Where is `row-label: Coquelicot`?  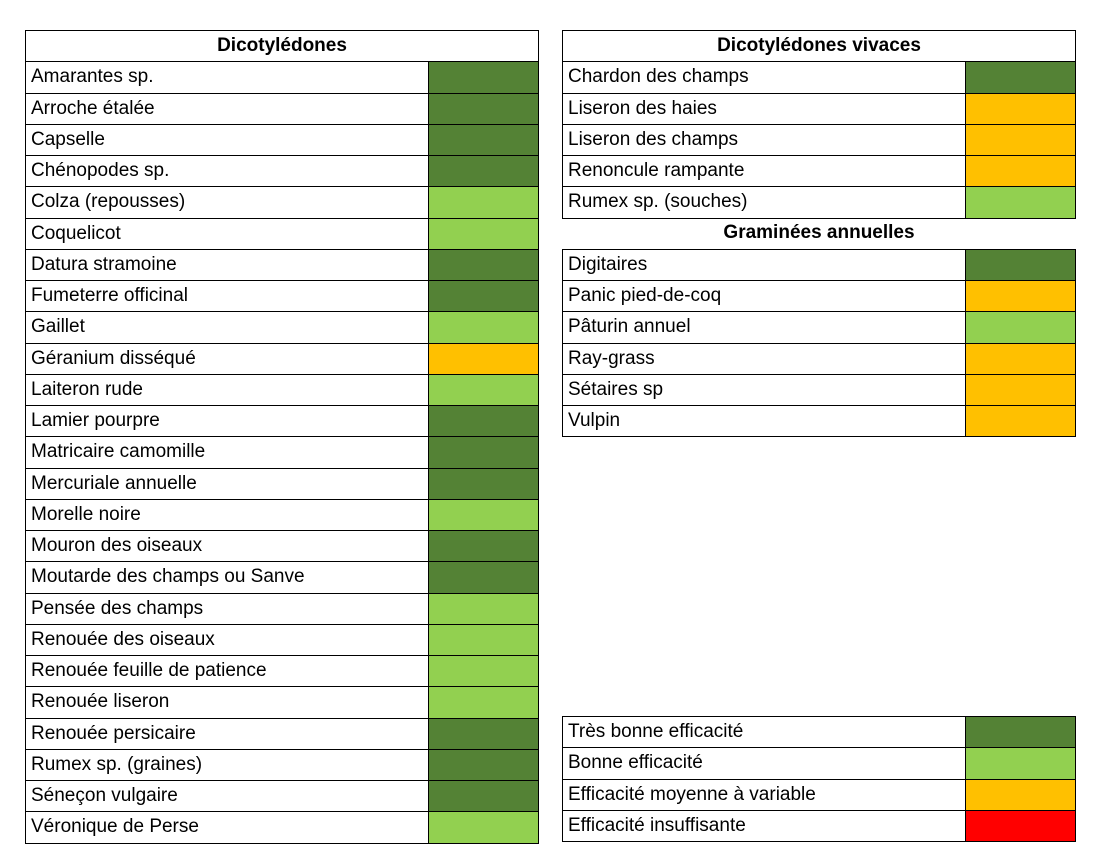 row-label: Coquelicot is located at coordinates (227, 233).